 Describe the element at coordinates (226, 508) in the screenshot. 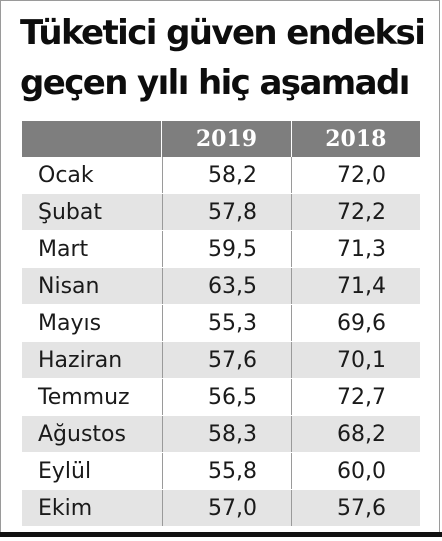

I see `value-2019: 57,0` at that location.